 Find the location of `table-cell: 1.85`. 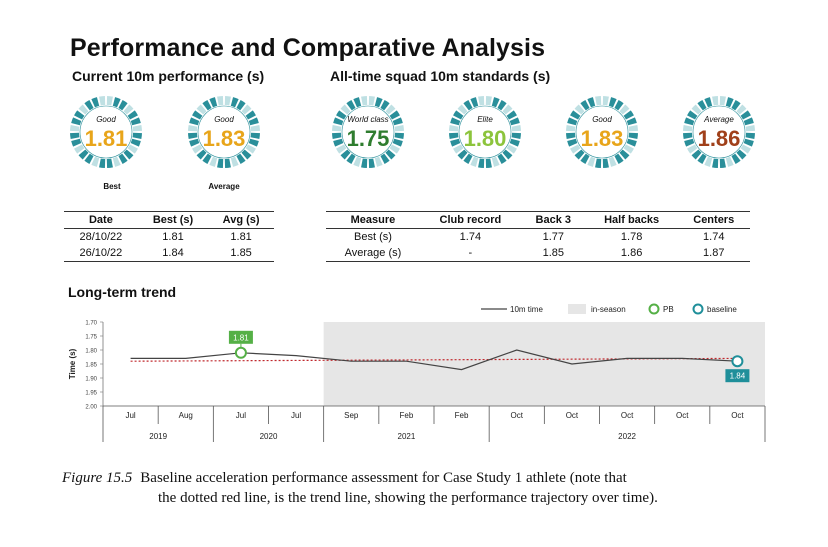

table-cell: 1.85 is located at coordinates (553, 253).